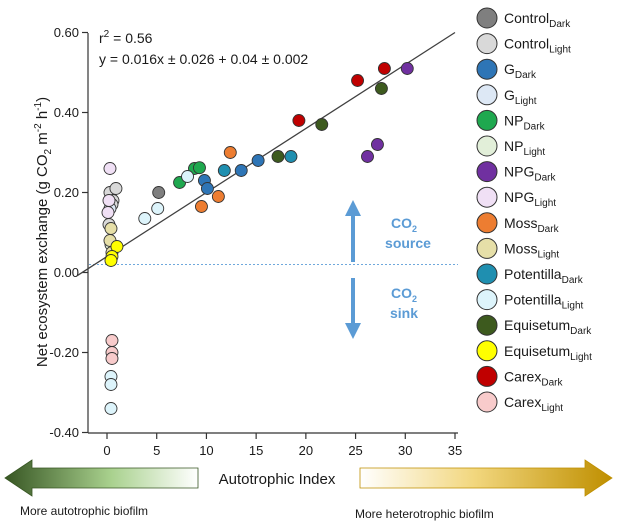 The height and width of the screenshot is (522, 618). I want to click on legend-item-control-light: ControlLight, so click(523, 44).